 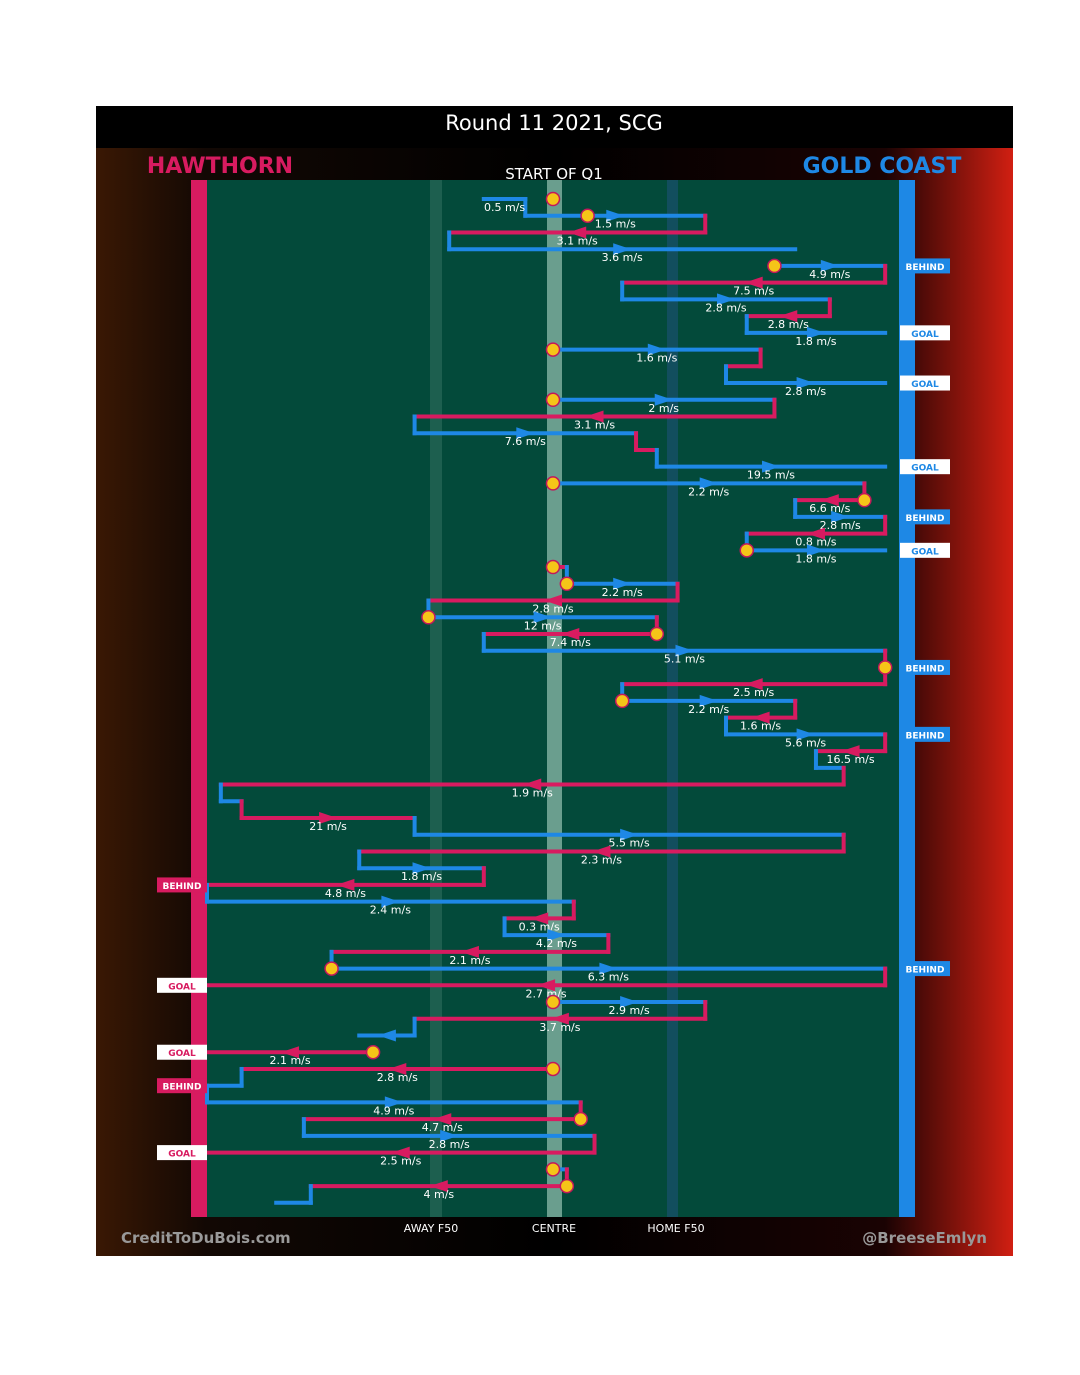 What do you see at coordinates (805, 742) in the screenshot?
I see `speed-label: 5.6 m/s` at bounding box center [805, 742].